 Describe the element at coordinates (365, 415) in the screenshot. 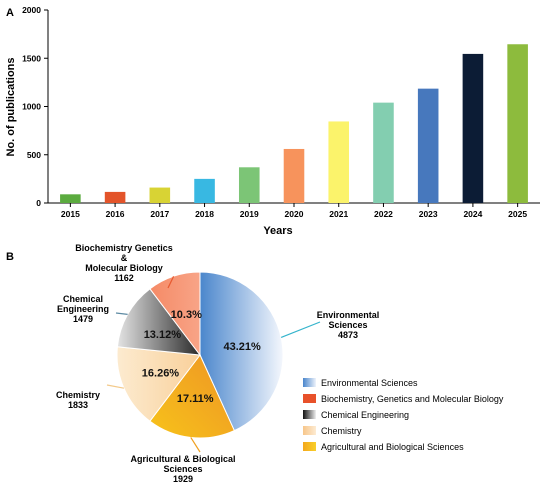

I see `legend-label: Chemical Engineering` at that location.